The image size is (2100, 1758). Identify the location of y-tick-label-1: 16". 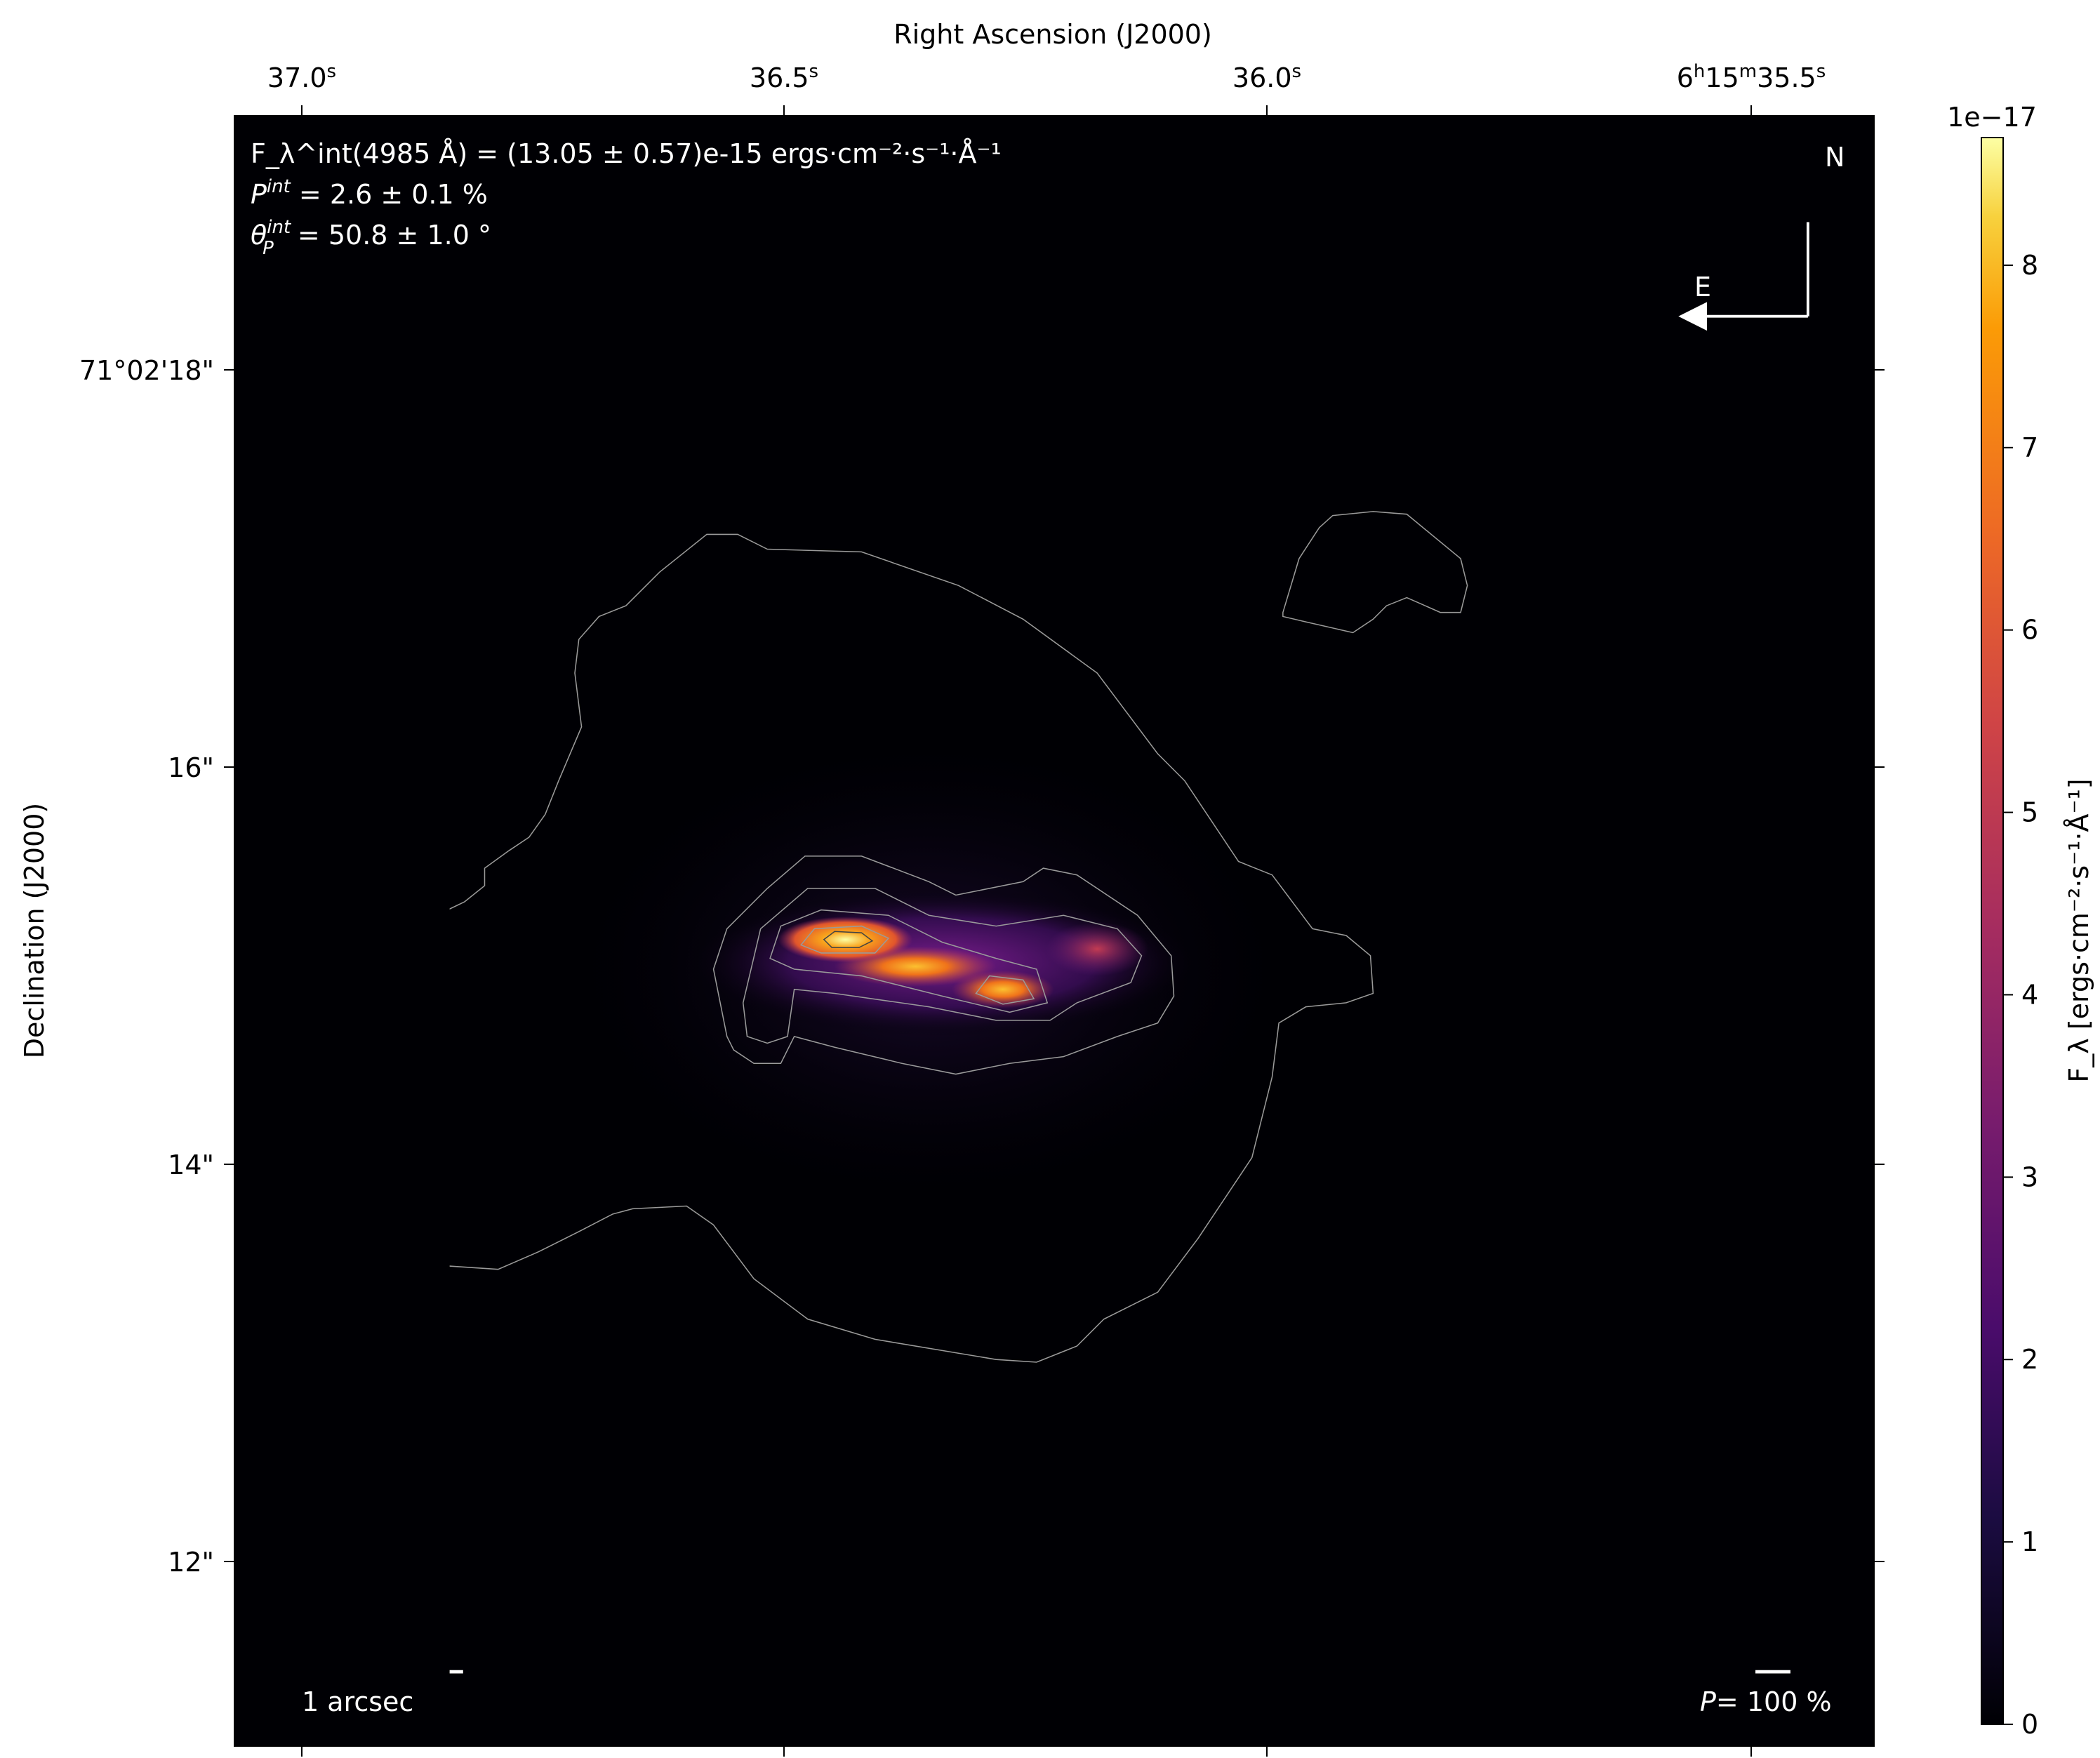
(191, 767).